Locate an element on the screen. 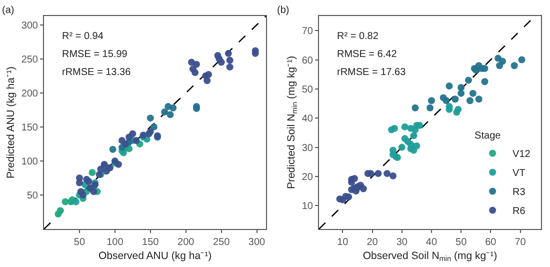  legend-label: R3 is located at coordinates (519, 192).